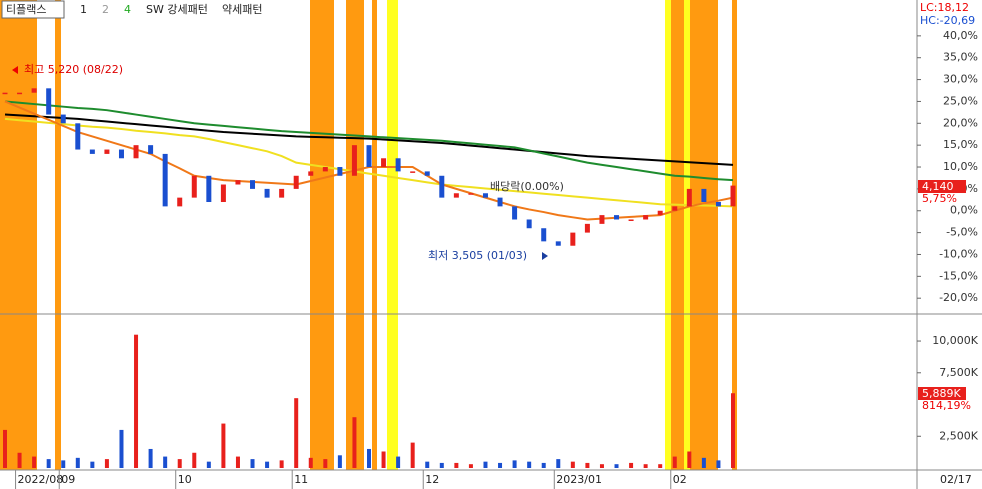 This screenshot has width=982, height=489. I want to click on y-tick-label: 7,500K, so click(958, 372).